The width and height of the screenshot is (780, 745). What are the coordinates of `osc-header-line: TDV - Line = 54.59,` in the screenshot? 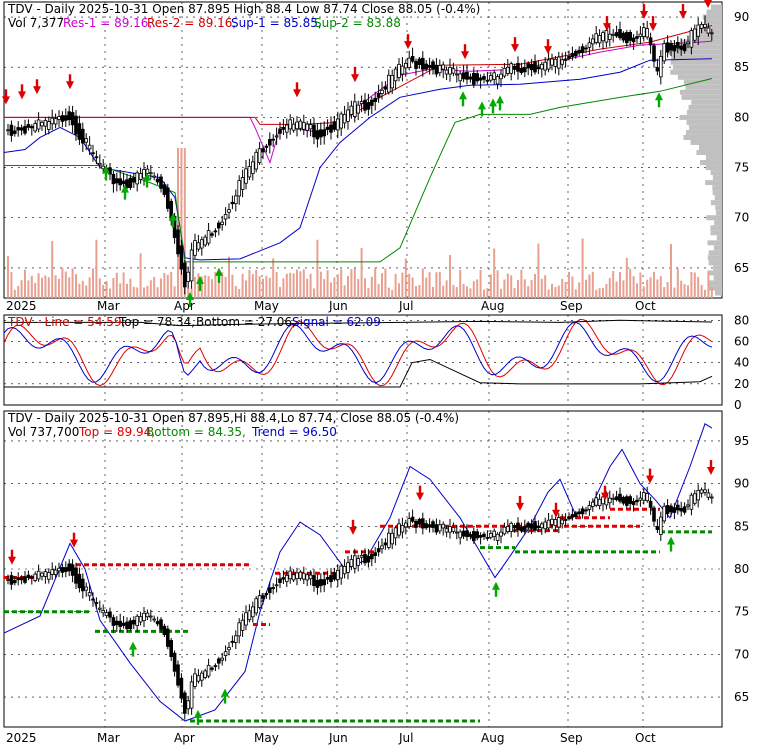 It's located at (66, 322).